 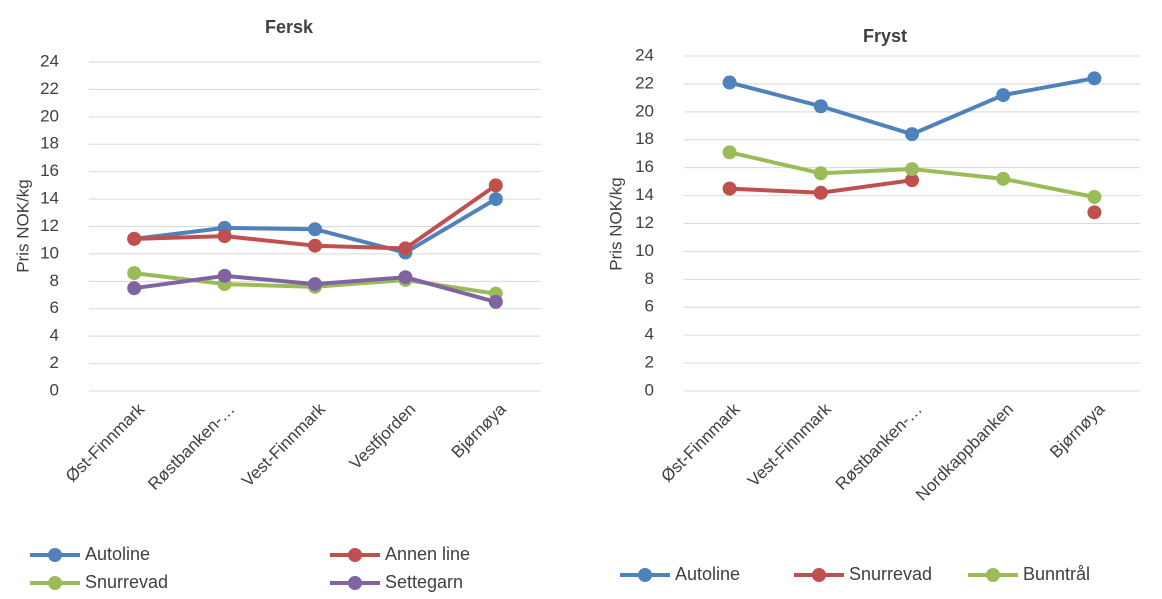 What do you see at coordinates (383, 437) in the screenshot?
I see `x-tick-label: Vestfjorden` at bounding box center [383, 437].